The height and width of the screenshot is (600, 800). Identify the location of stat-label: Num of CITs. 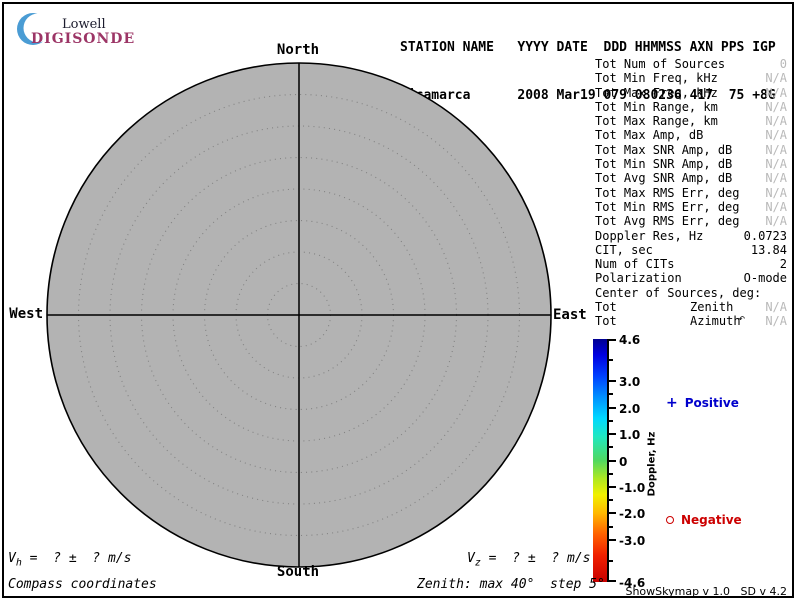
(635, 264).